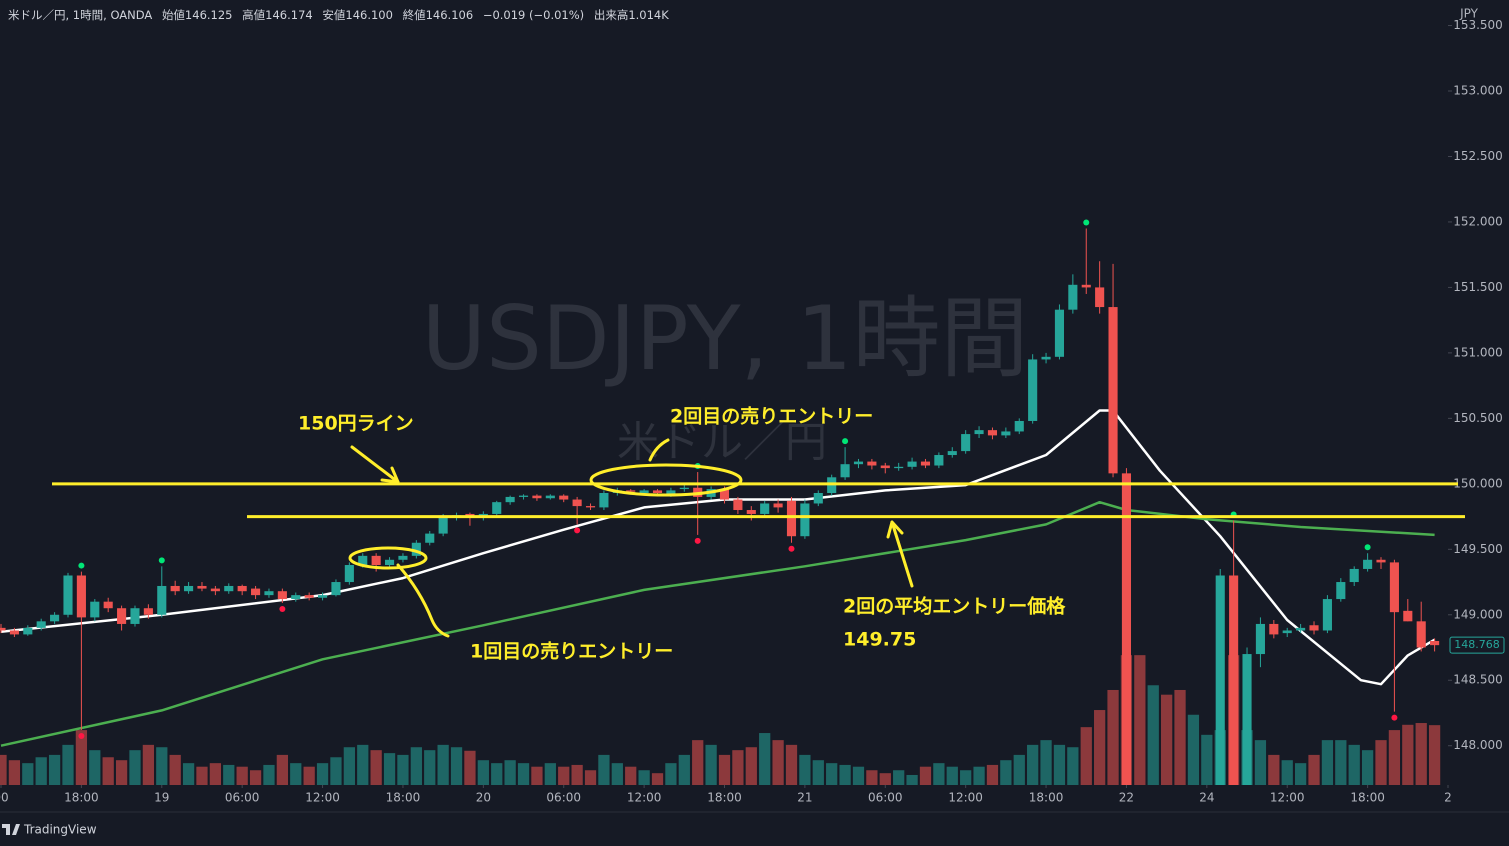 Image resolution: width=1509 pixels, height=846 pixels. Describe the element at coordinates (1478, 25) in the screenshot. I see `y-tick-label: 153.500` at that location.